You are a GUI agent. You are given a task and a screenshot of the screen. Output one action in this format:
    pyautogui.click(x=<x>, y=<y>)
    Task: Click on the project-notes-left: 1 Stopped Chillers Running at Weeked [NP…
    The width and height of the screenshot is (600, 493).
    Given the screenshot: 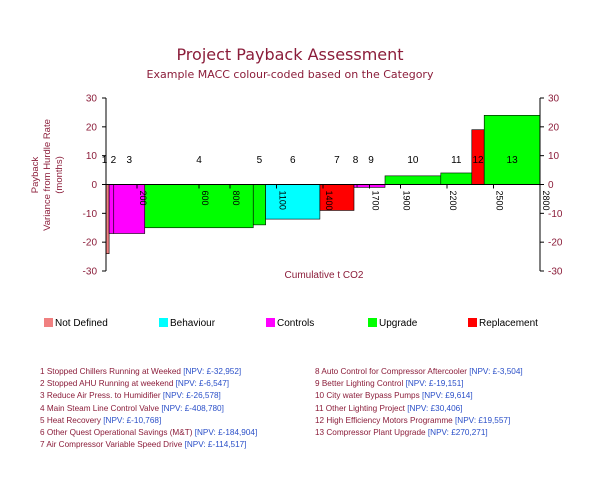 What is the action you would take?
    pyautogui.click(x=148, y=408)
    